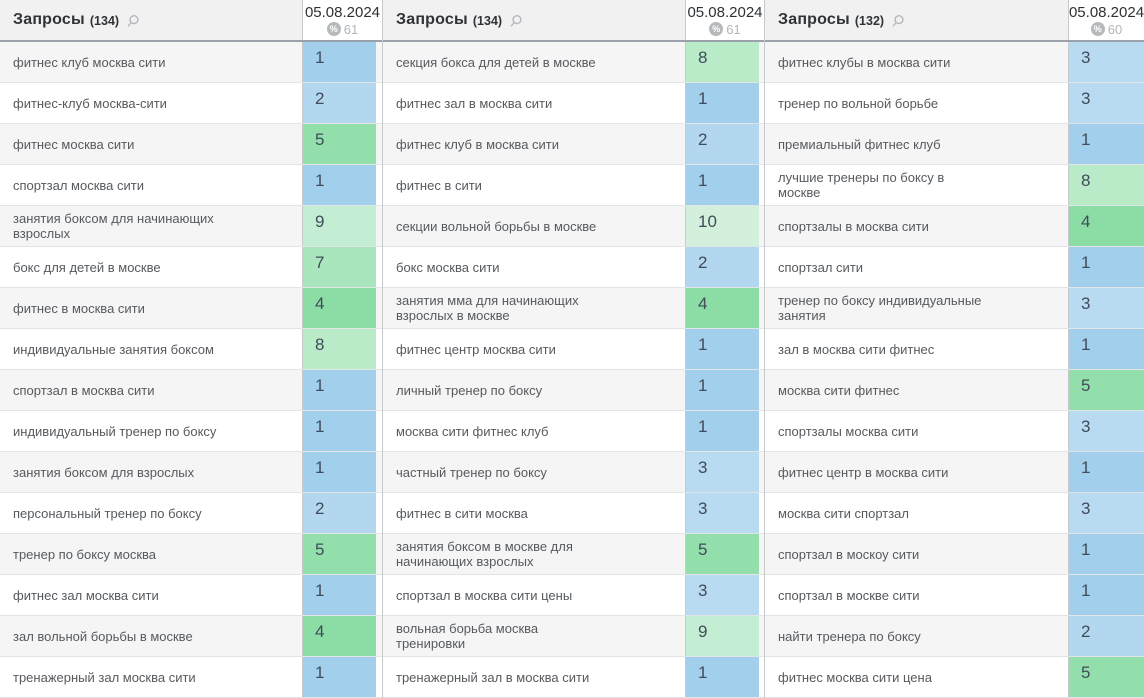  What do you see at coordinates (1106, 20) in the screenshot?
I see `date-column-header: 05.08.2024 % 60` at bounding box center [1106, 20].